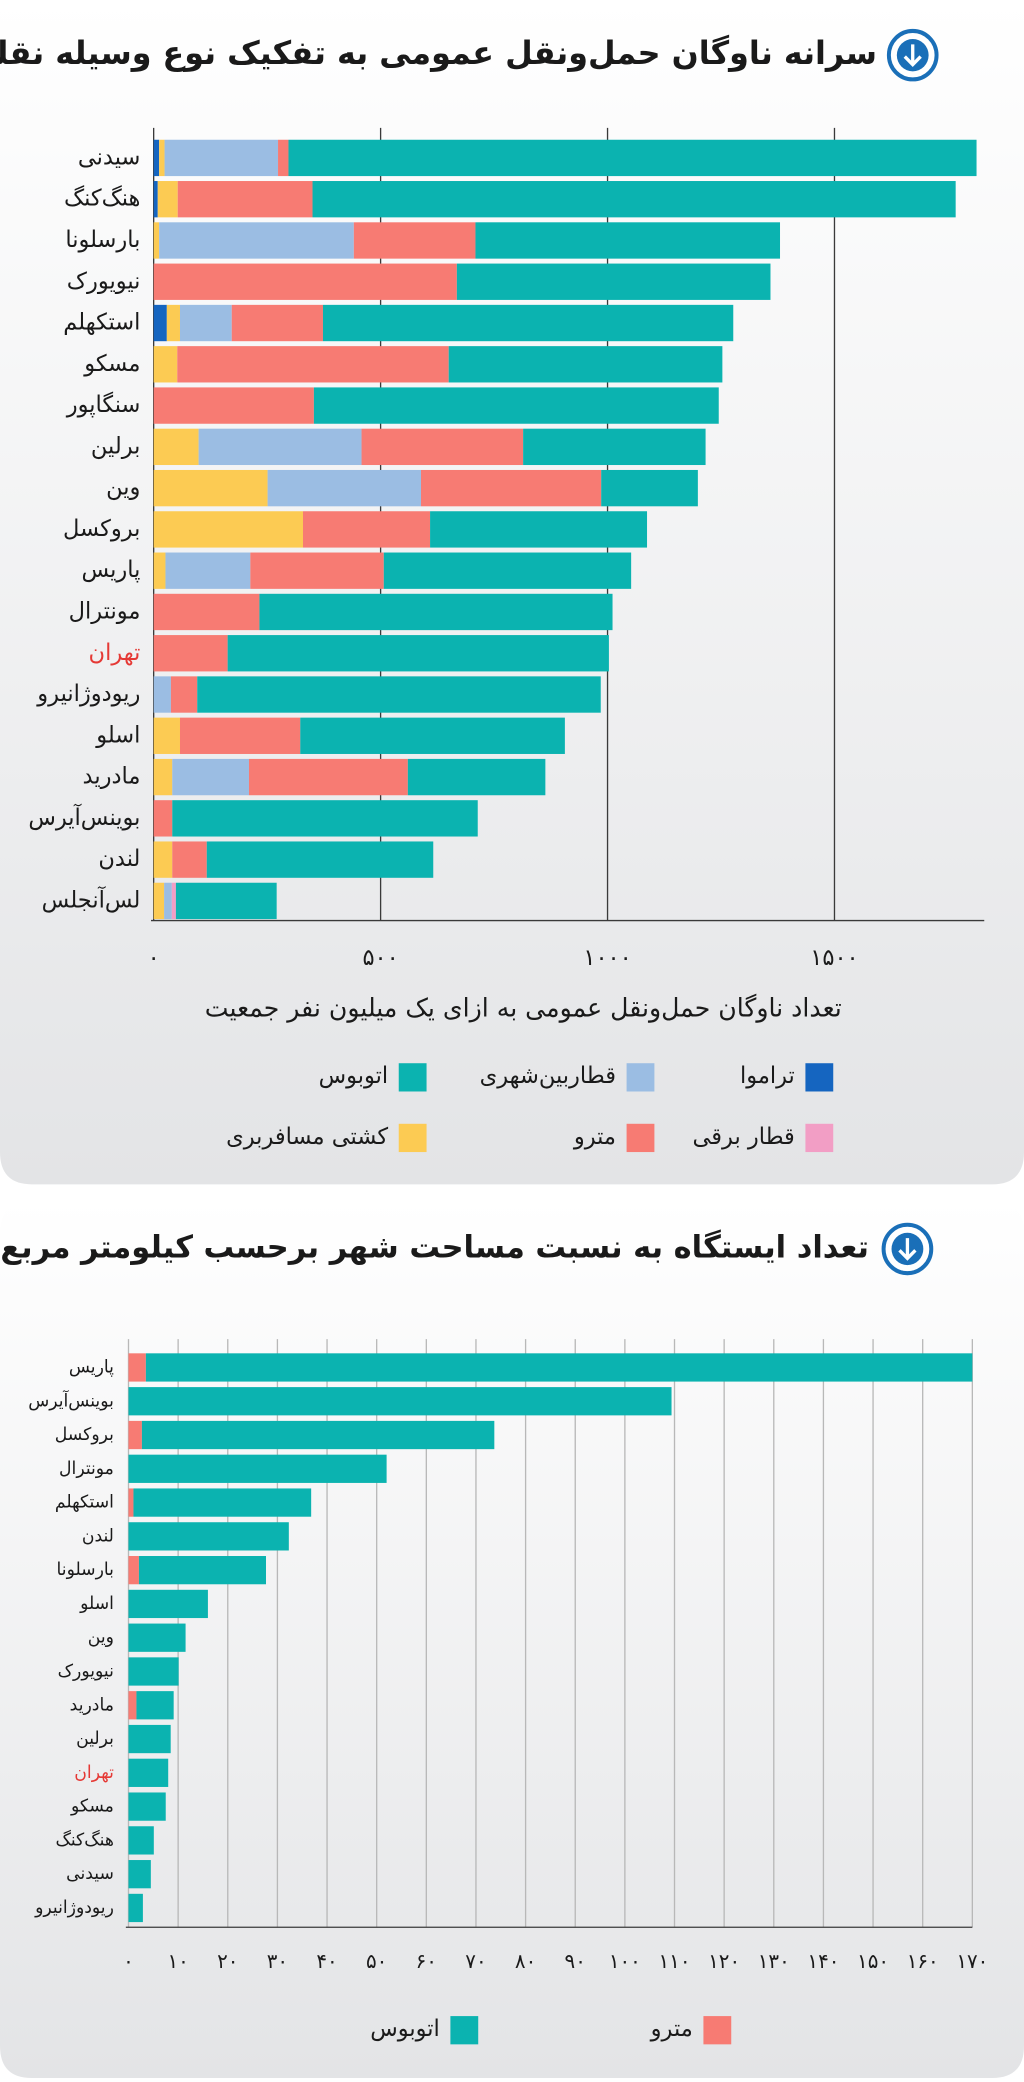 The height and width of the screenshot is (2082, 1024). I want to click on legend-label: مترو, so click(594, 1137).